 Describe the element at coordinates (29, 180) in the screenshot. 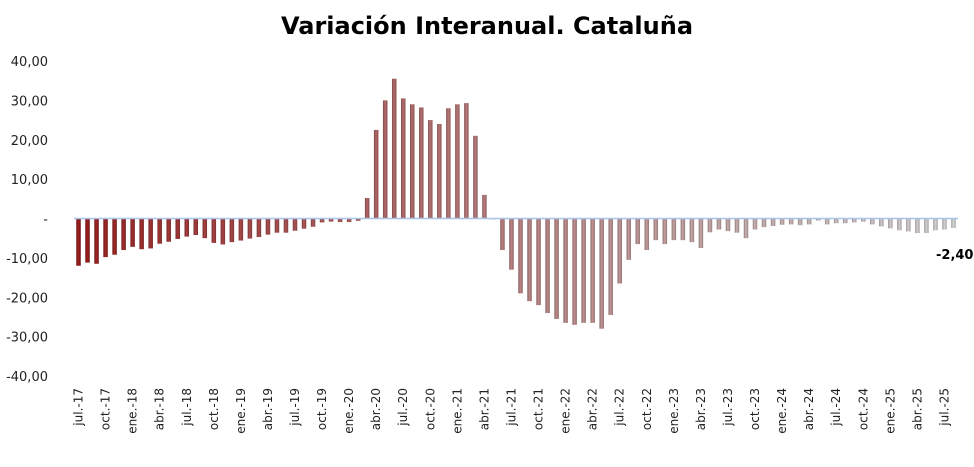

I see `y-tick-label: 10,00` at that location.